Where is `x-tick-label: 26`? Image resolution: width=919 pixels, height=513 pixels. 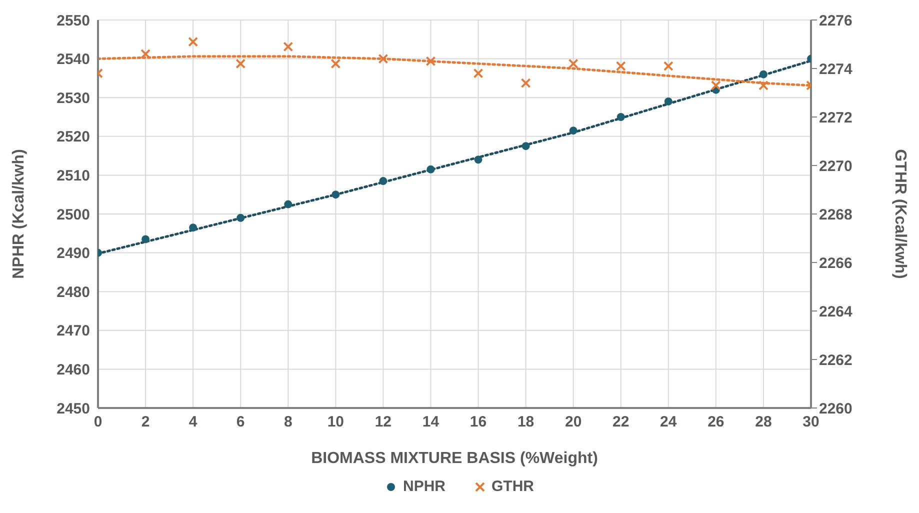
x-tick-label: 26 is located at coordinates (716, 422).